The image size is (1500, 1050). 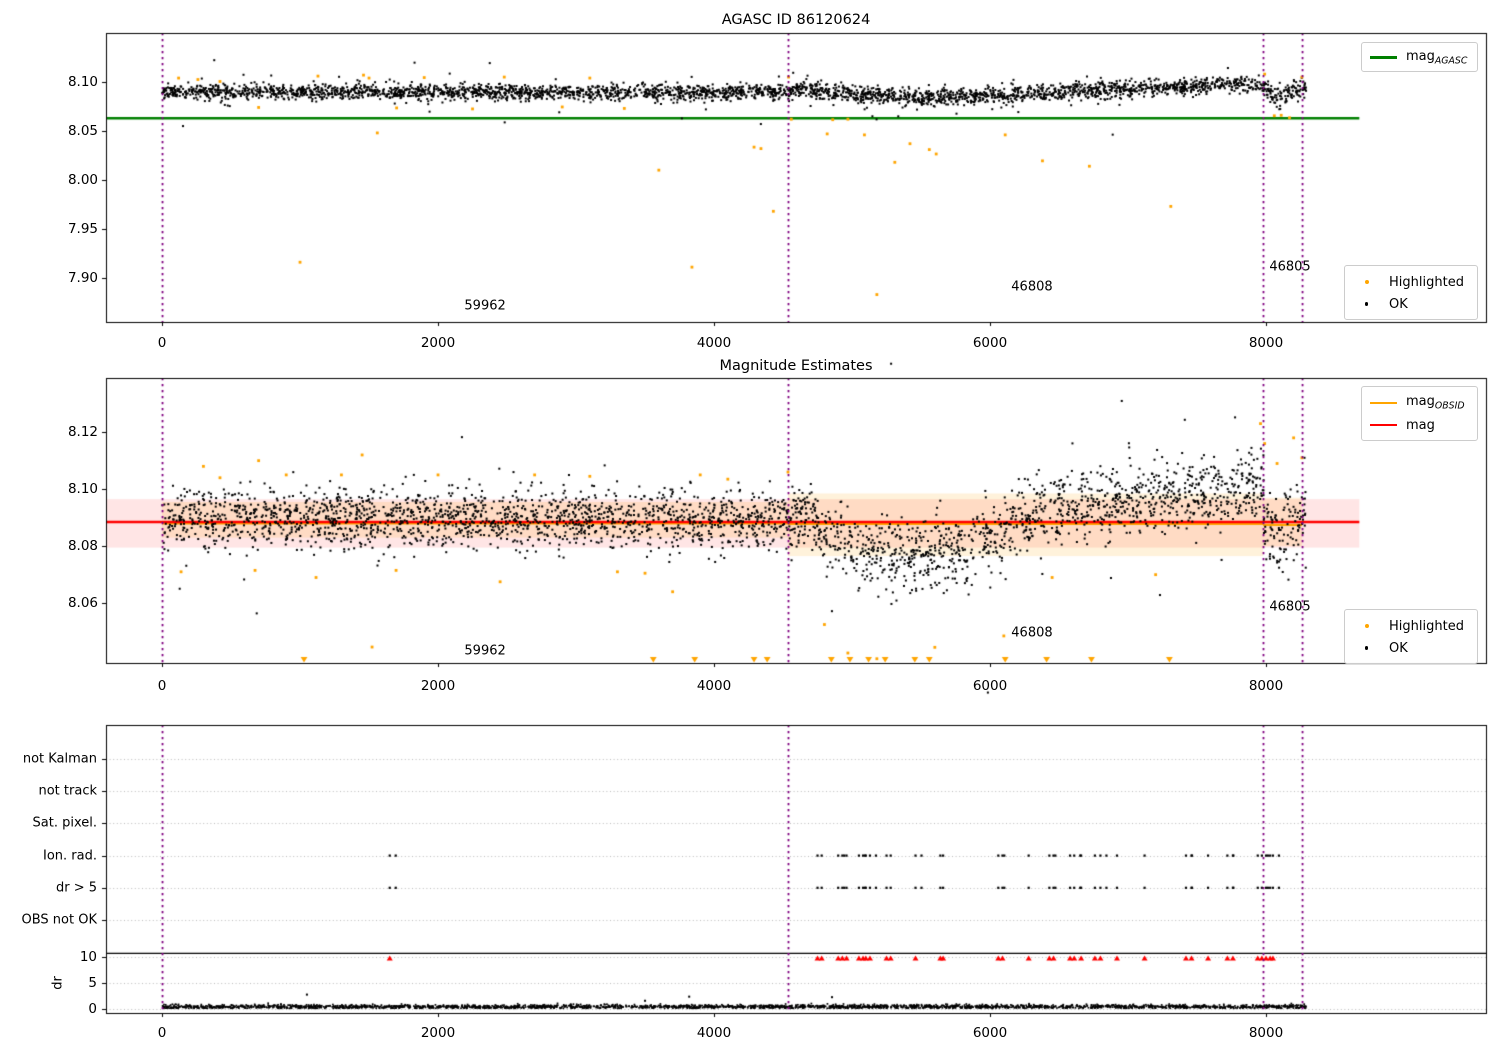 I want to click on mag-obsid-line-swatch, so click(x=1383, y=403).